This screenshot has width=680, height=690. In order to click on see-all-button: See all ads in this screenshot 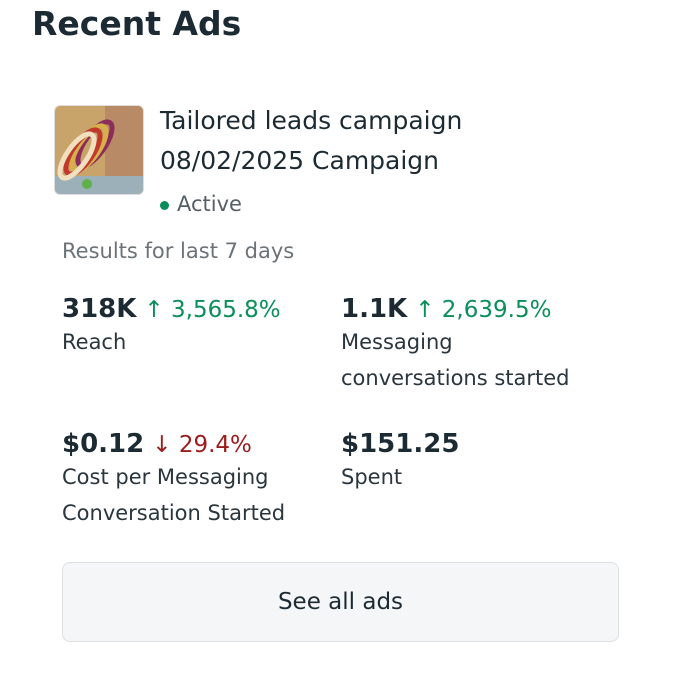, I will do `click(340, 602)`.